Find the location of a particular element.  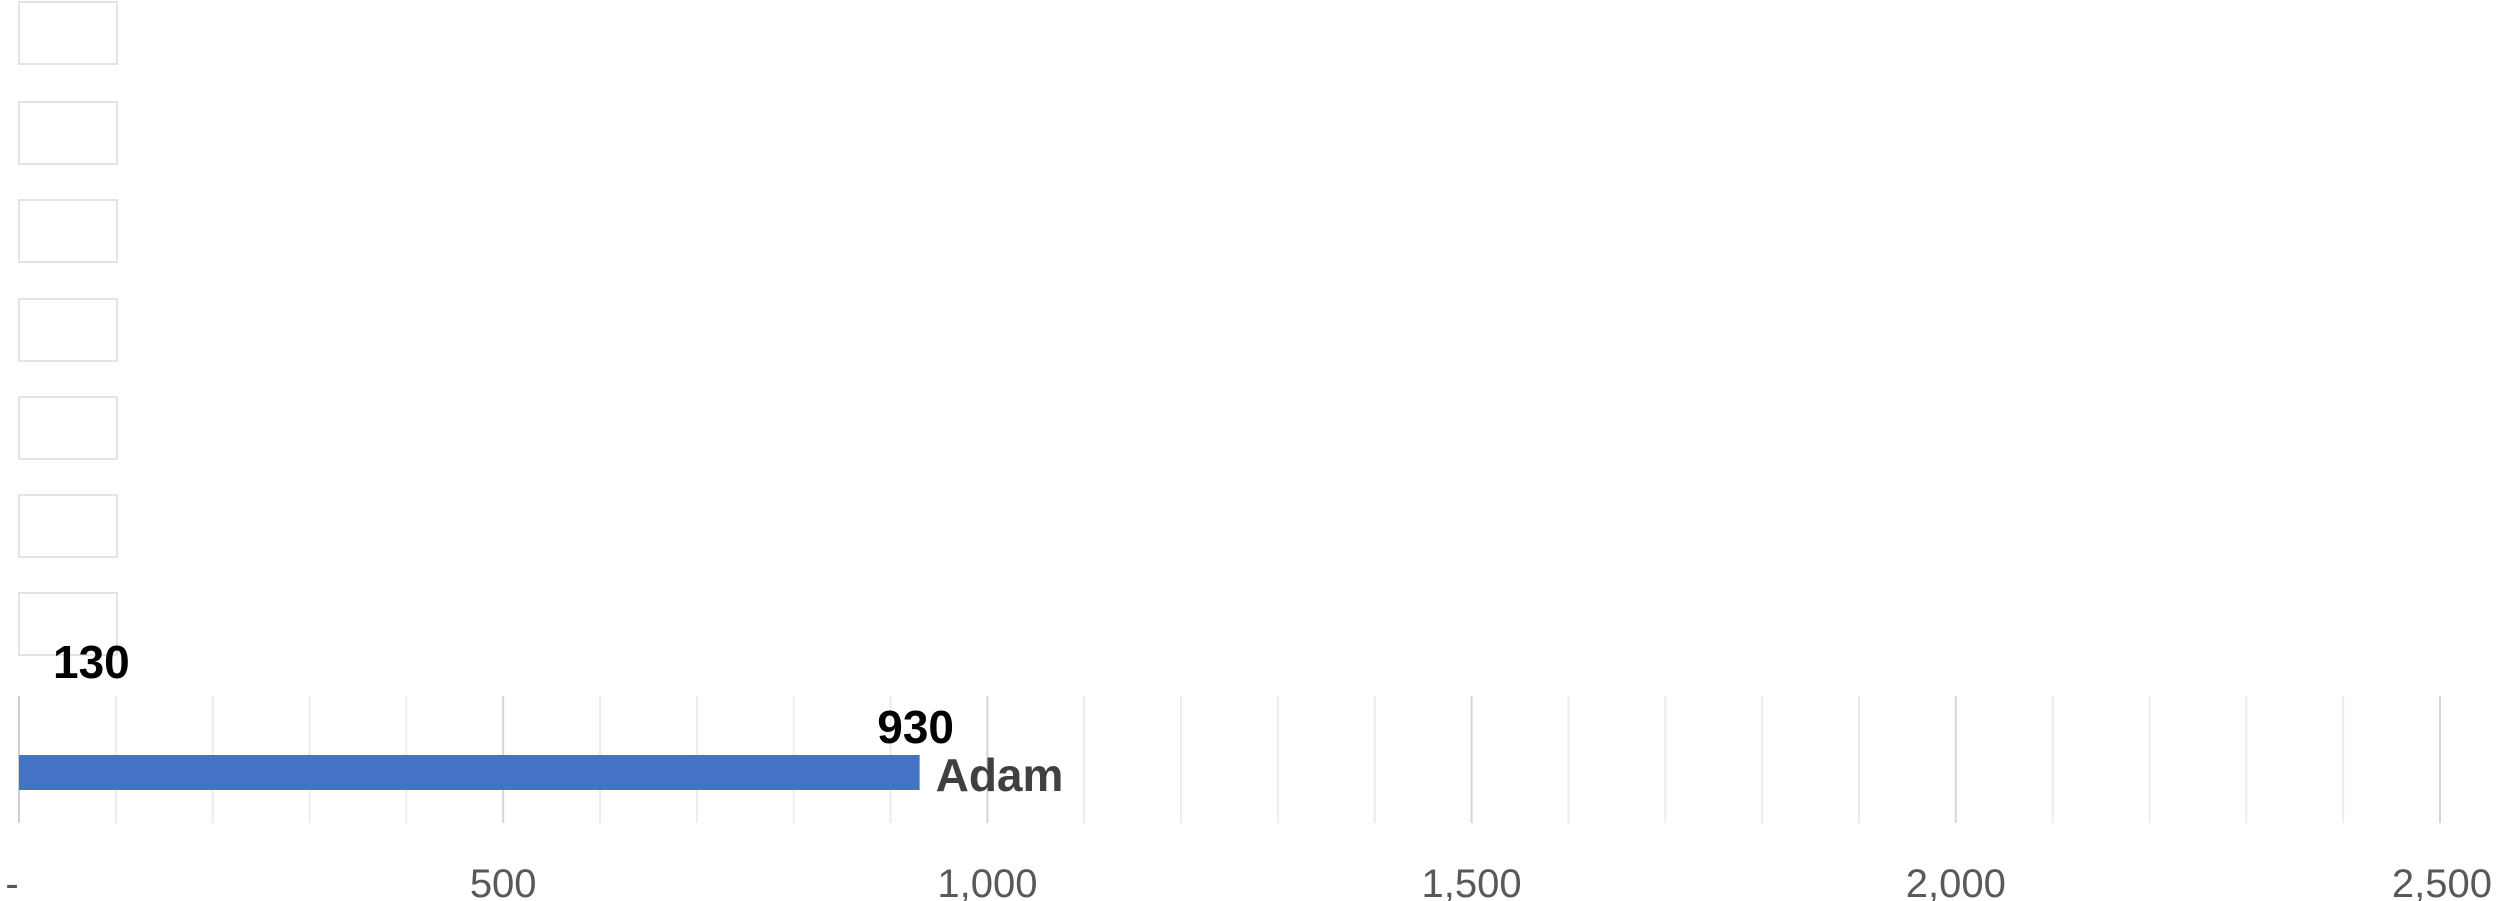

bar-category-label: Adam is located at coordinates (1000, 775).